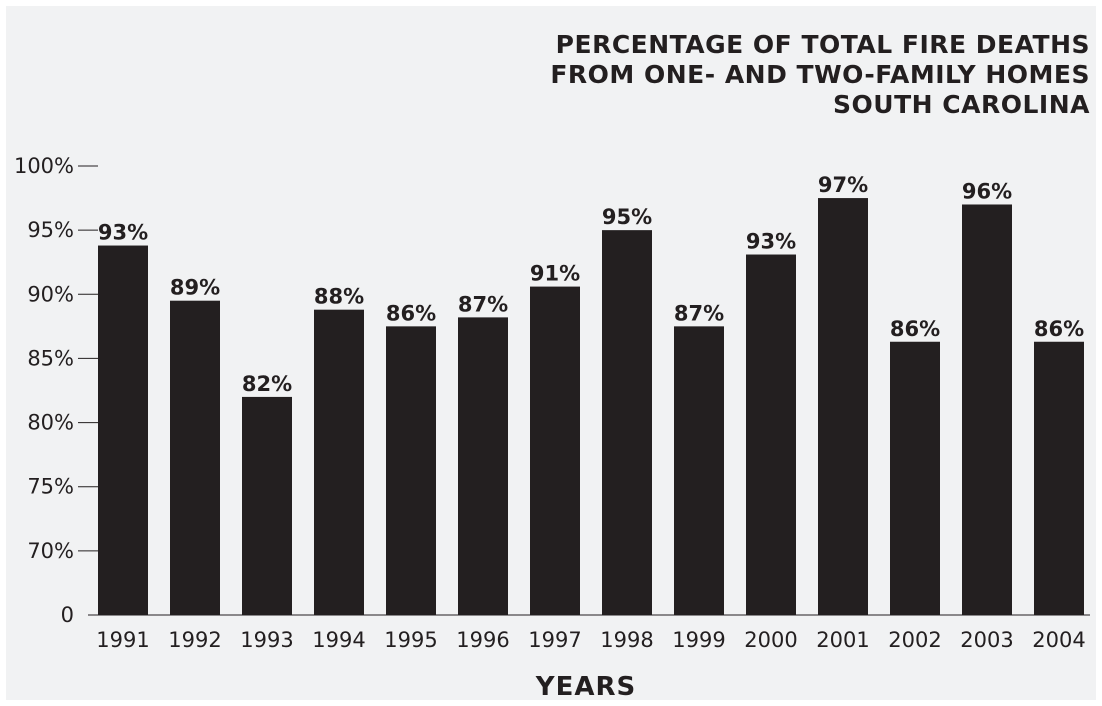 The width and height of the screenshot is (1102, 706). What do you see at coordinates (986, 640) in the screenshot?
I see `x-tick-label: 2003` at bounding box center [986, 640].